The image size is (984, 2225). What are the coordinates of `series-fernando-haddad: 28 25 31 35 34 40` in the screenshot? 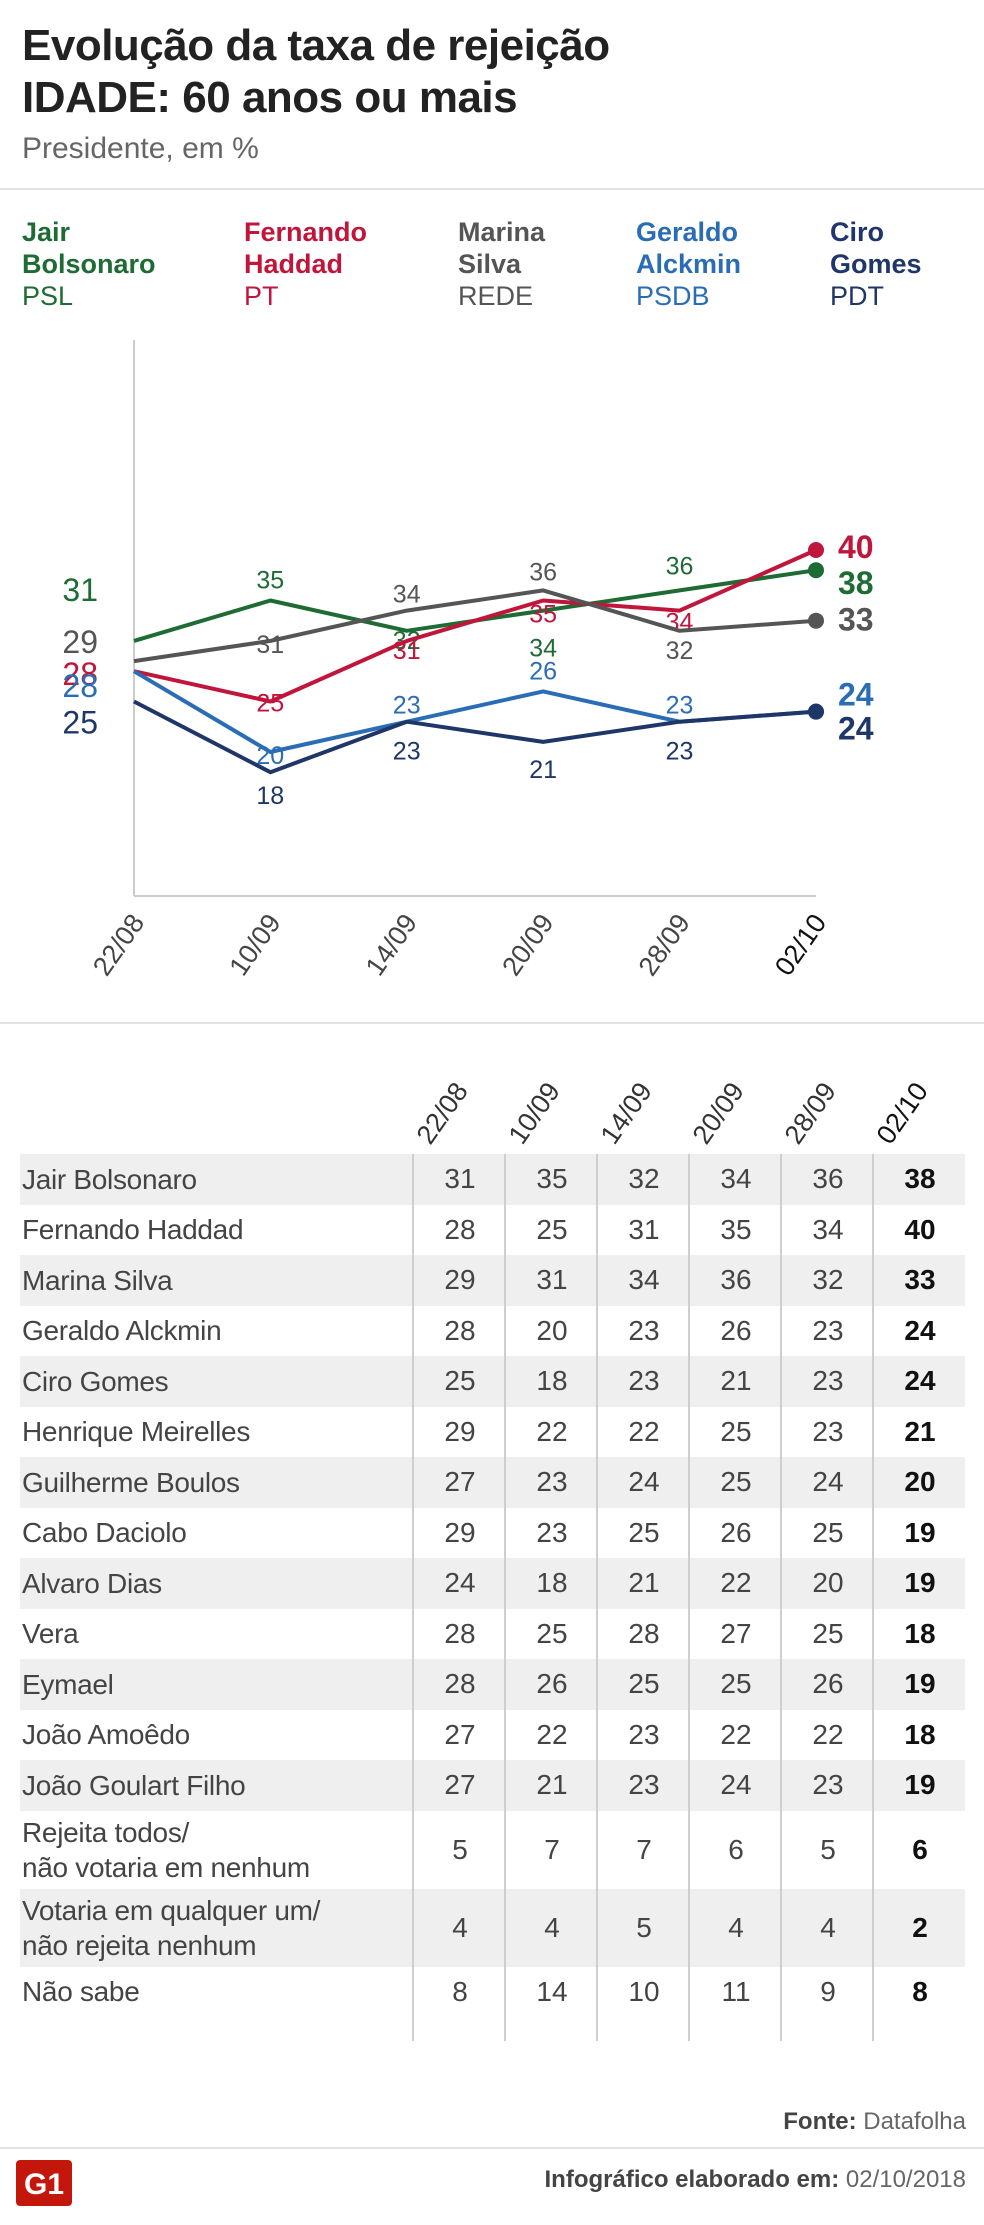 It's located at (467, 623).